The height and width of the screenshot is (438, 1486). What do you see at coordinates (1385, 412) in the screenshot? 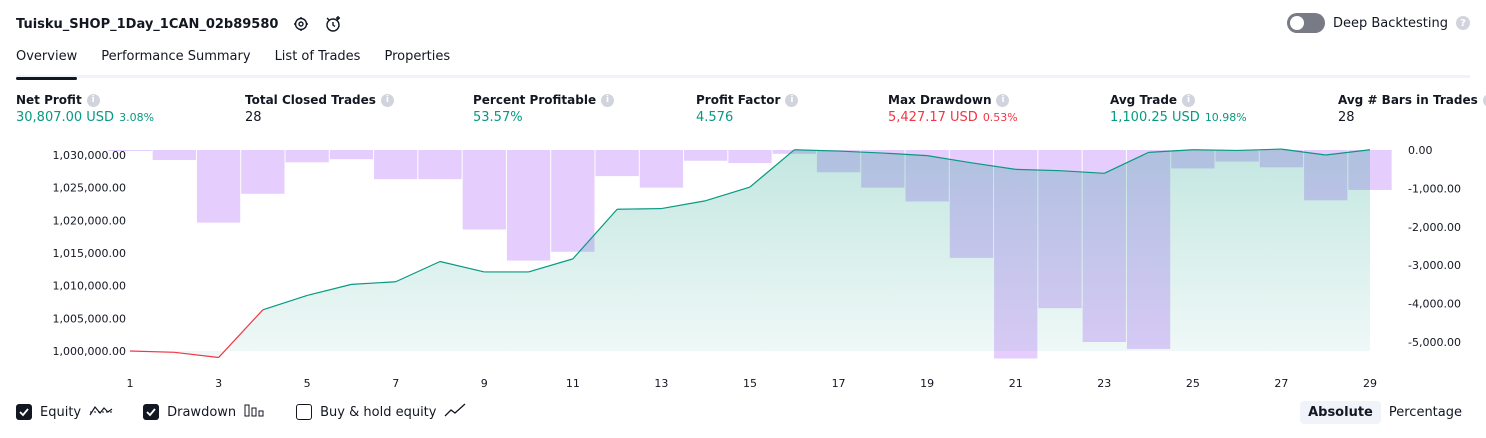
I see `scale-toggle: Absolute Percentage` at bounding box center [1385, 412].